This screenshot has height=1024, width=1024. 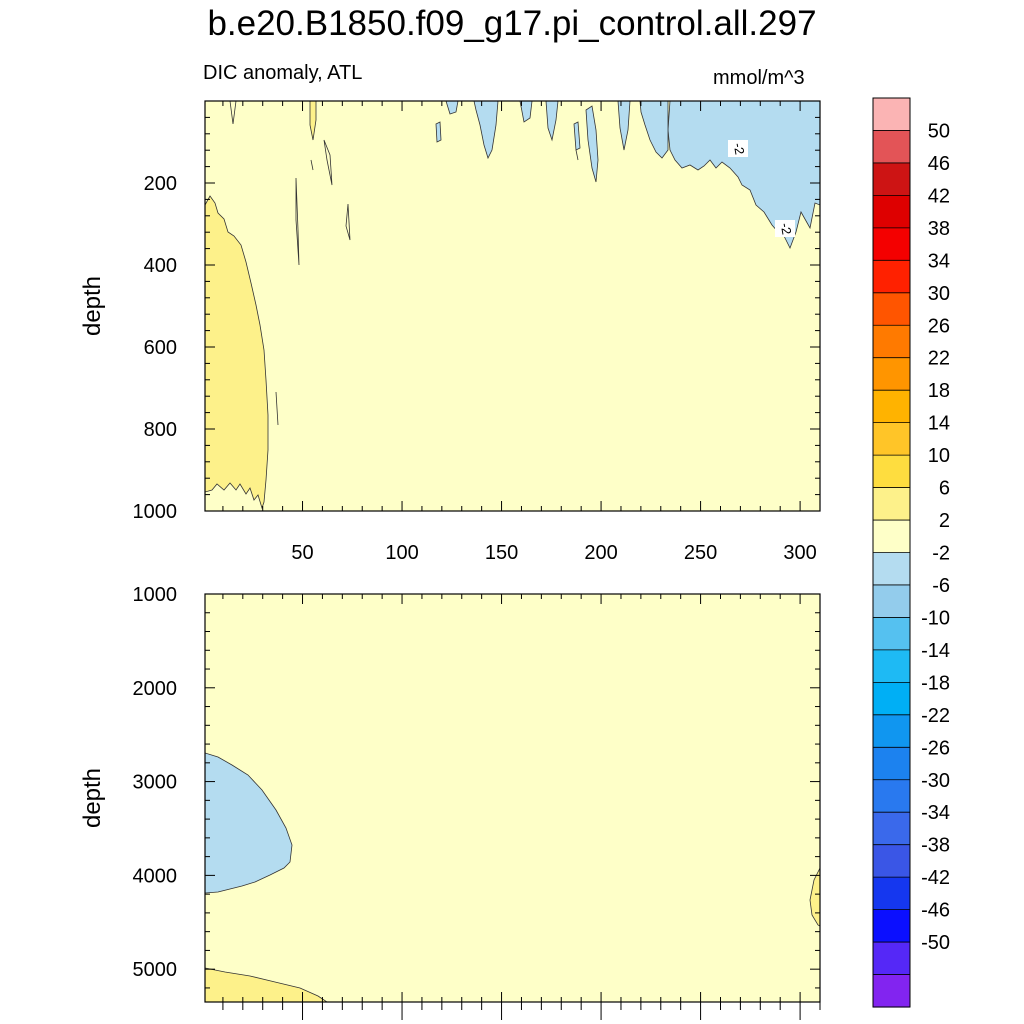 I want to click on lower-y-tick-label: 5000, so click(x=155, y=970).